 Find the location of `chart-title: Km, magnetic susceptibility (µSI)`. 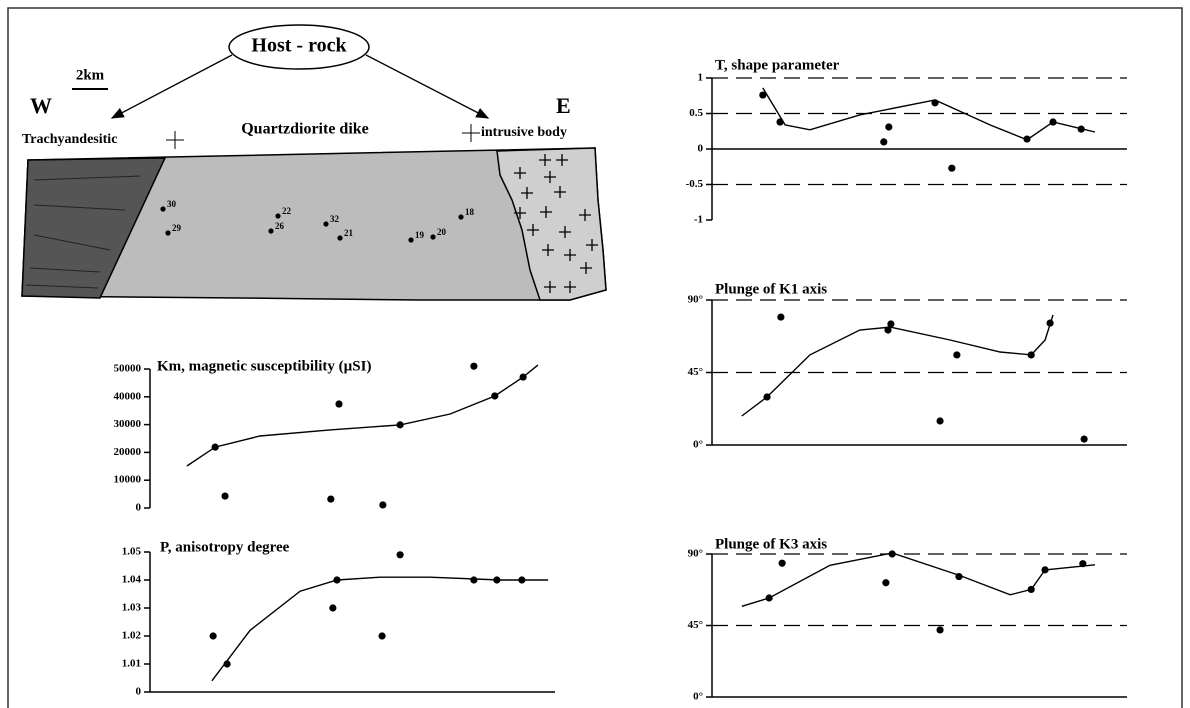

chart-title: Km, magnetic susceptibility (µSI) is located at coordinates (264, 366).